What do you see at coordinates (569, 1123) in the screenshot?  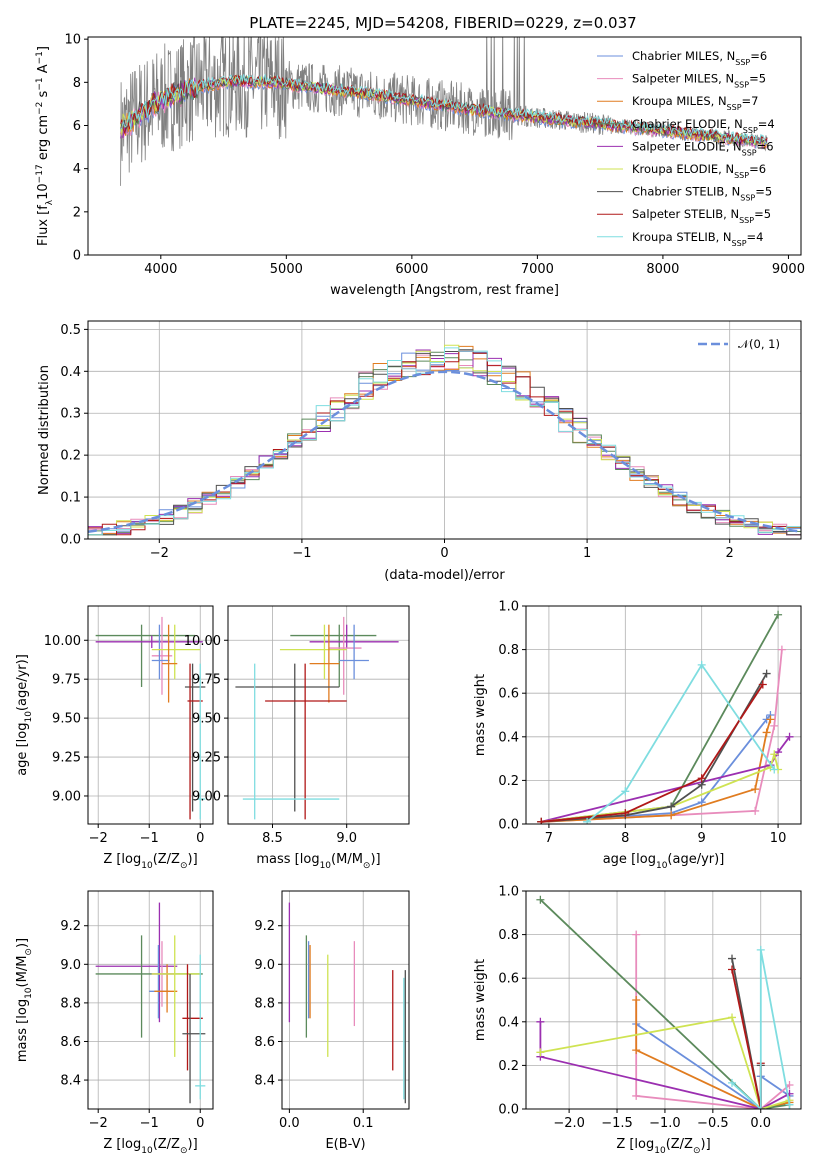 I see `x-tick-label: −2.0` at bounding box center [569, 1123].